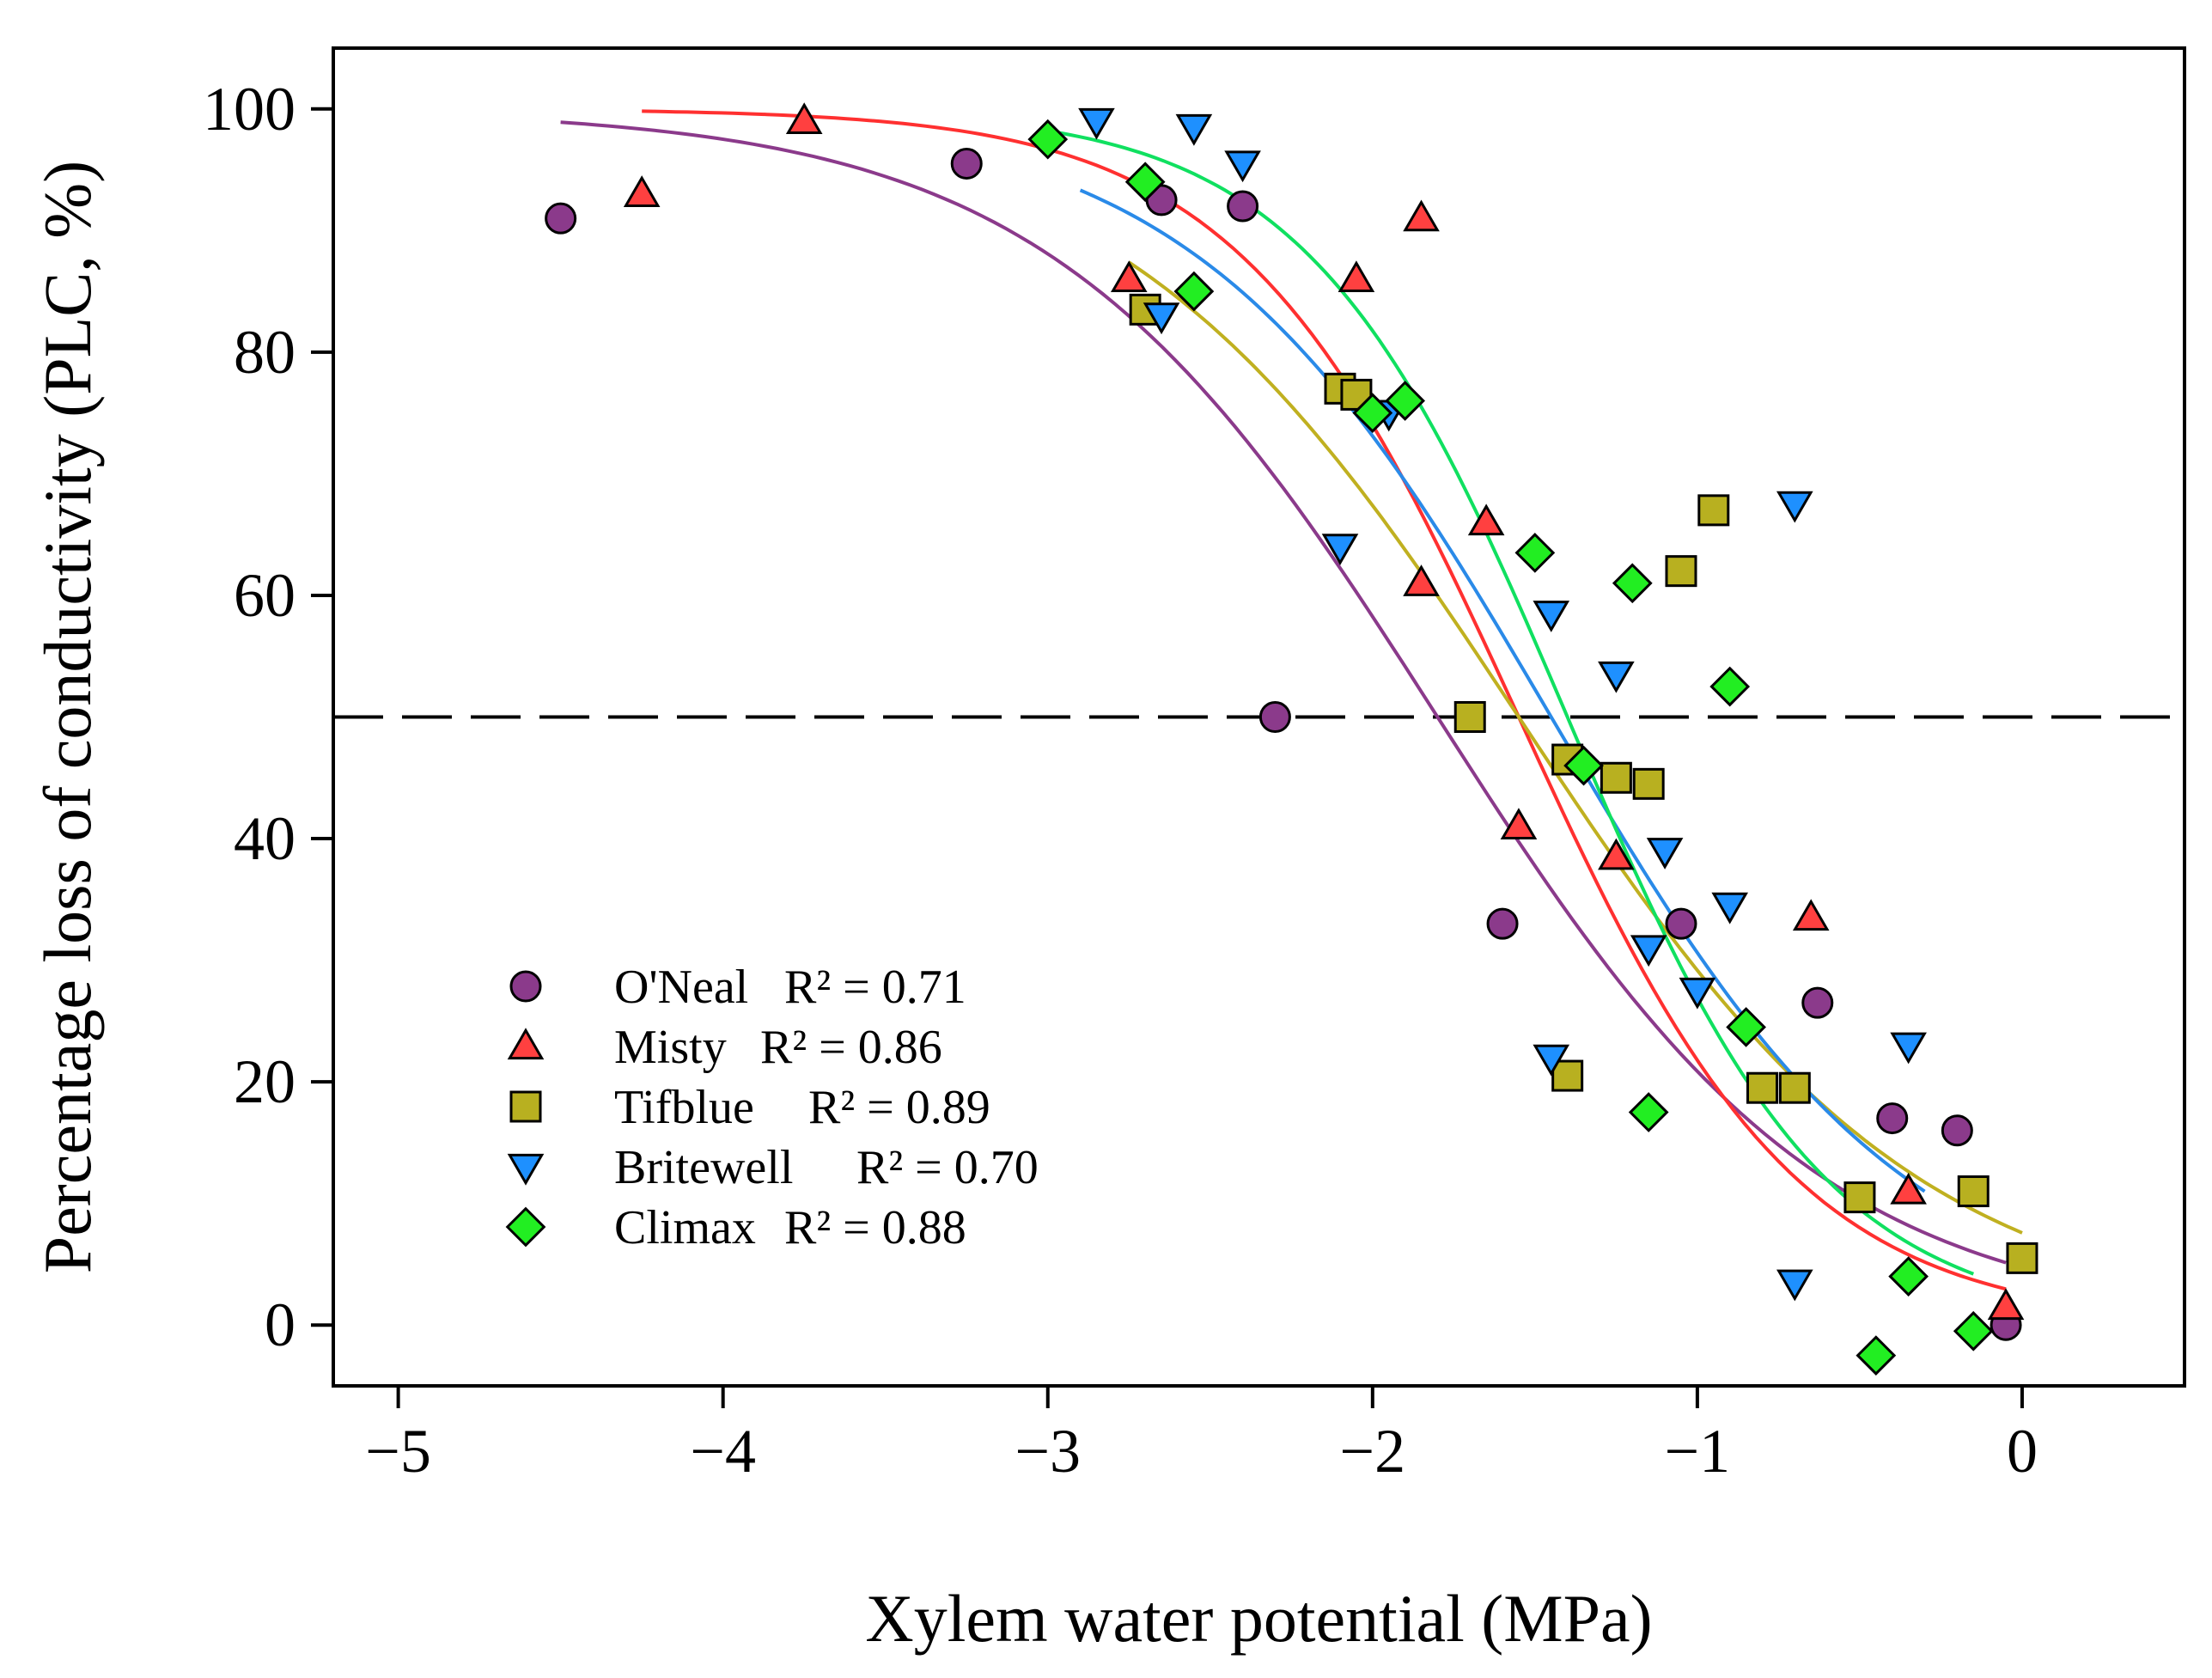  I want to click on legend-marker-o-neal, so click(525, 986).